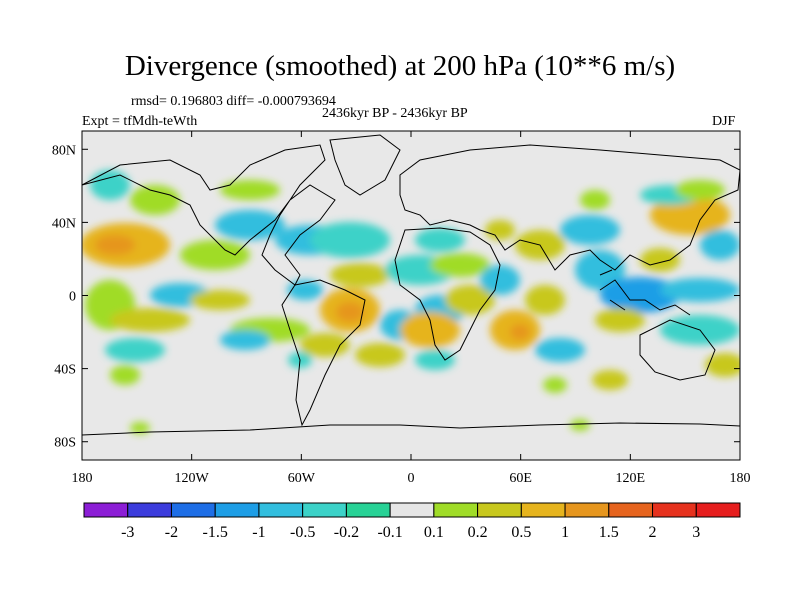 Image resolution: width=800 pixels, height=600 pixels. I want to click on colorbar-label: -1.5, so click(215, 532).